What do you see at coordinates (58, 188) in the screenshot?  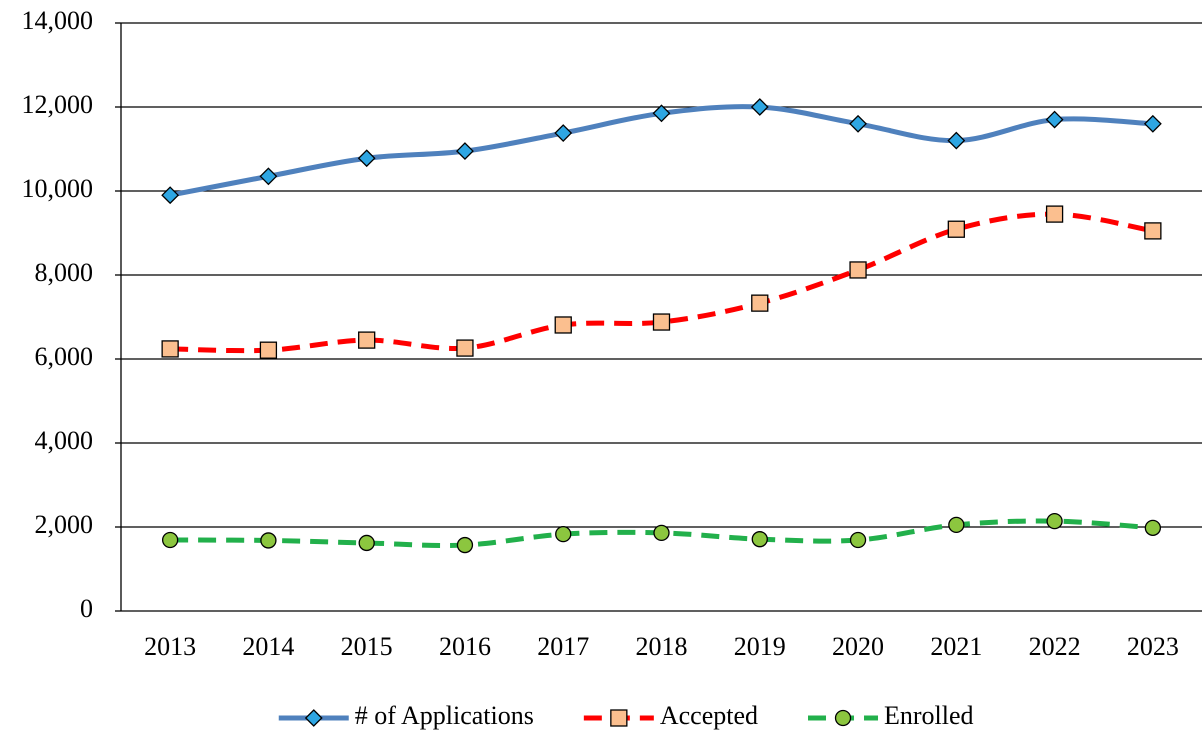 I see `y-tick-label: 10,000` at bounding box center [58, 188].